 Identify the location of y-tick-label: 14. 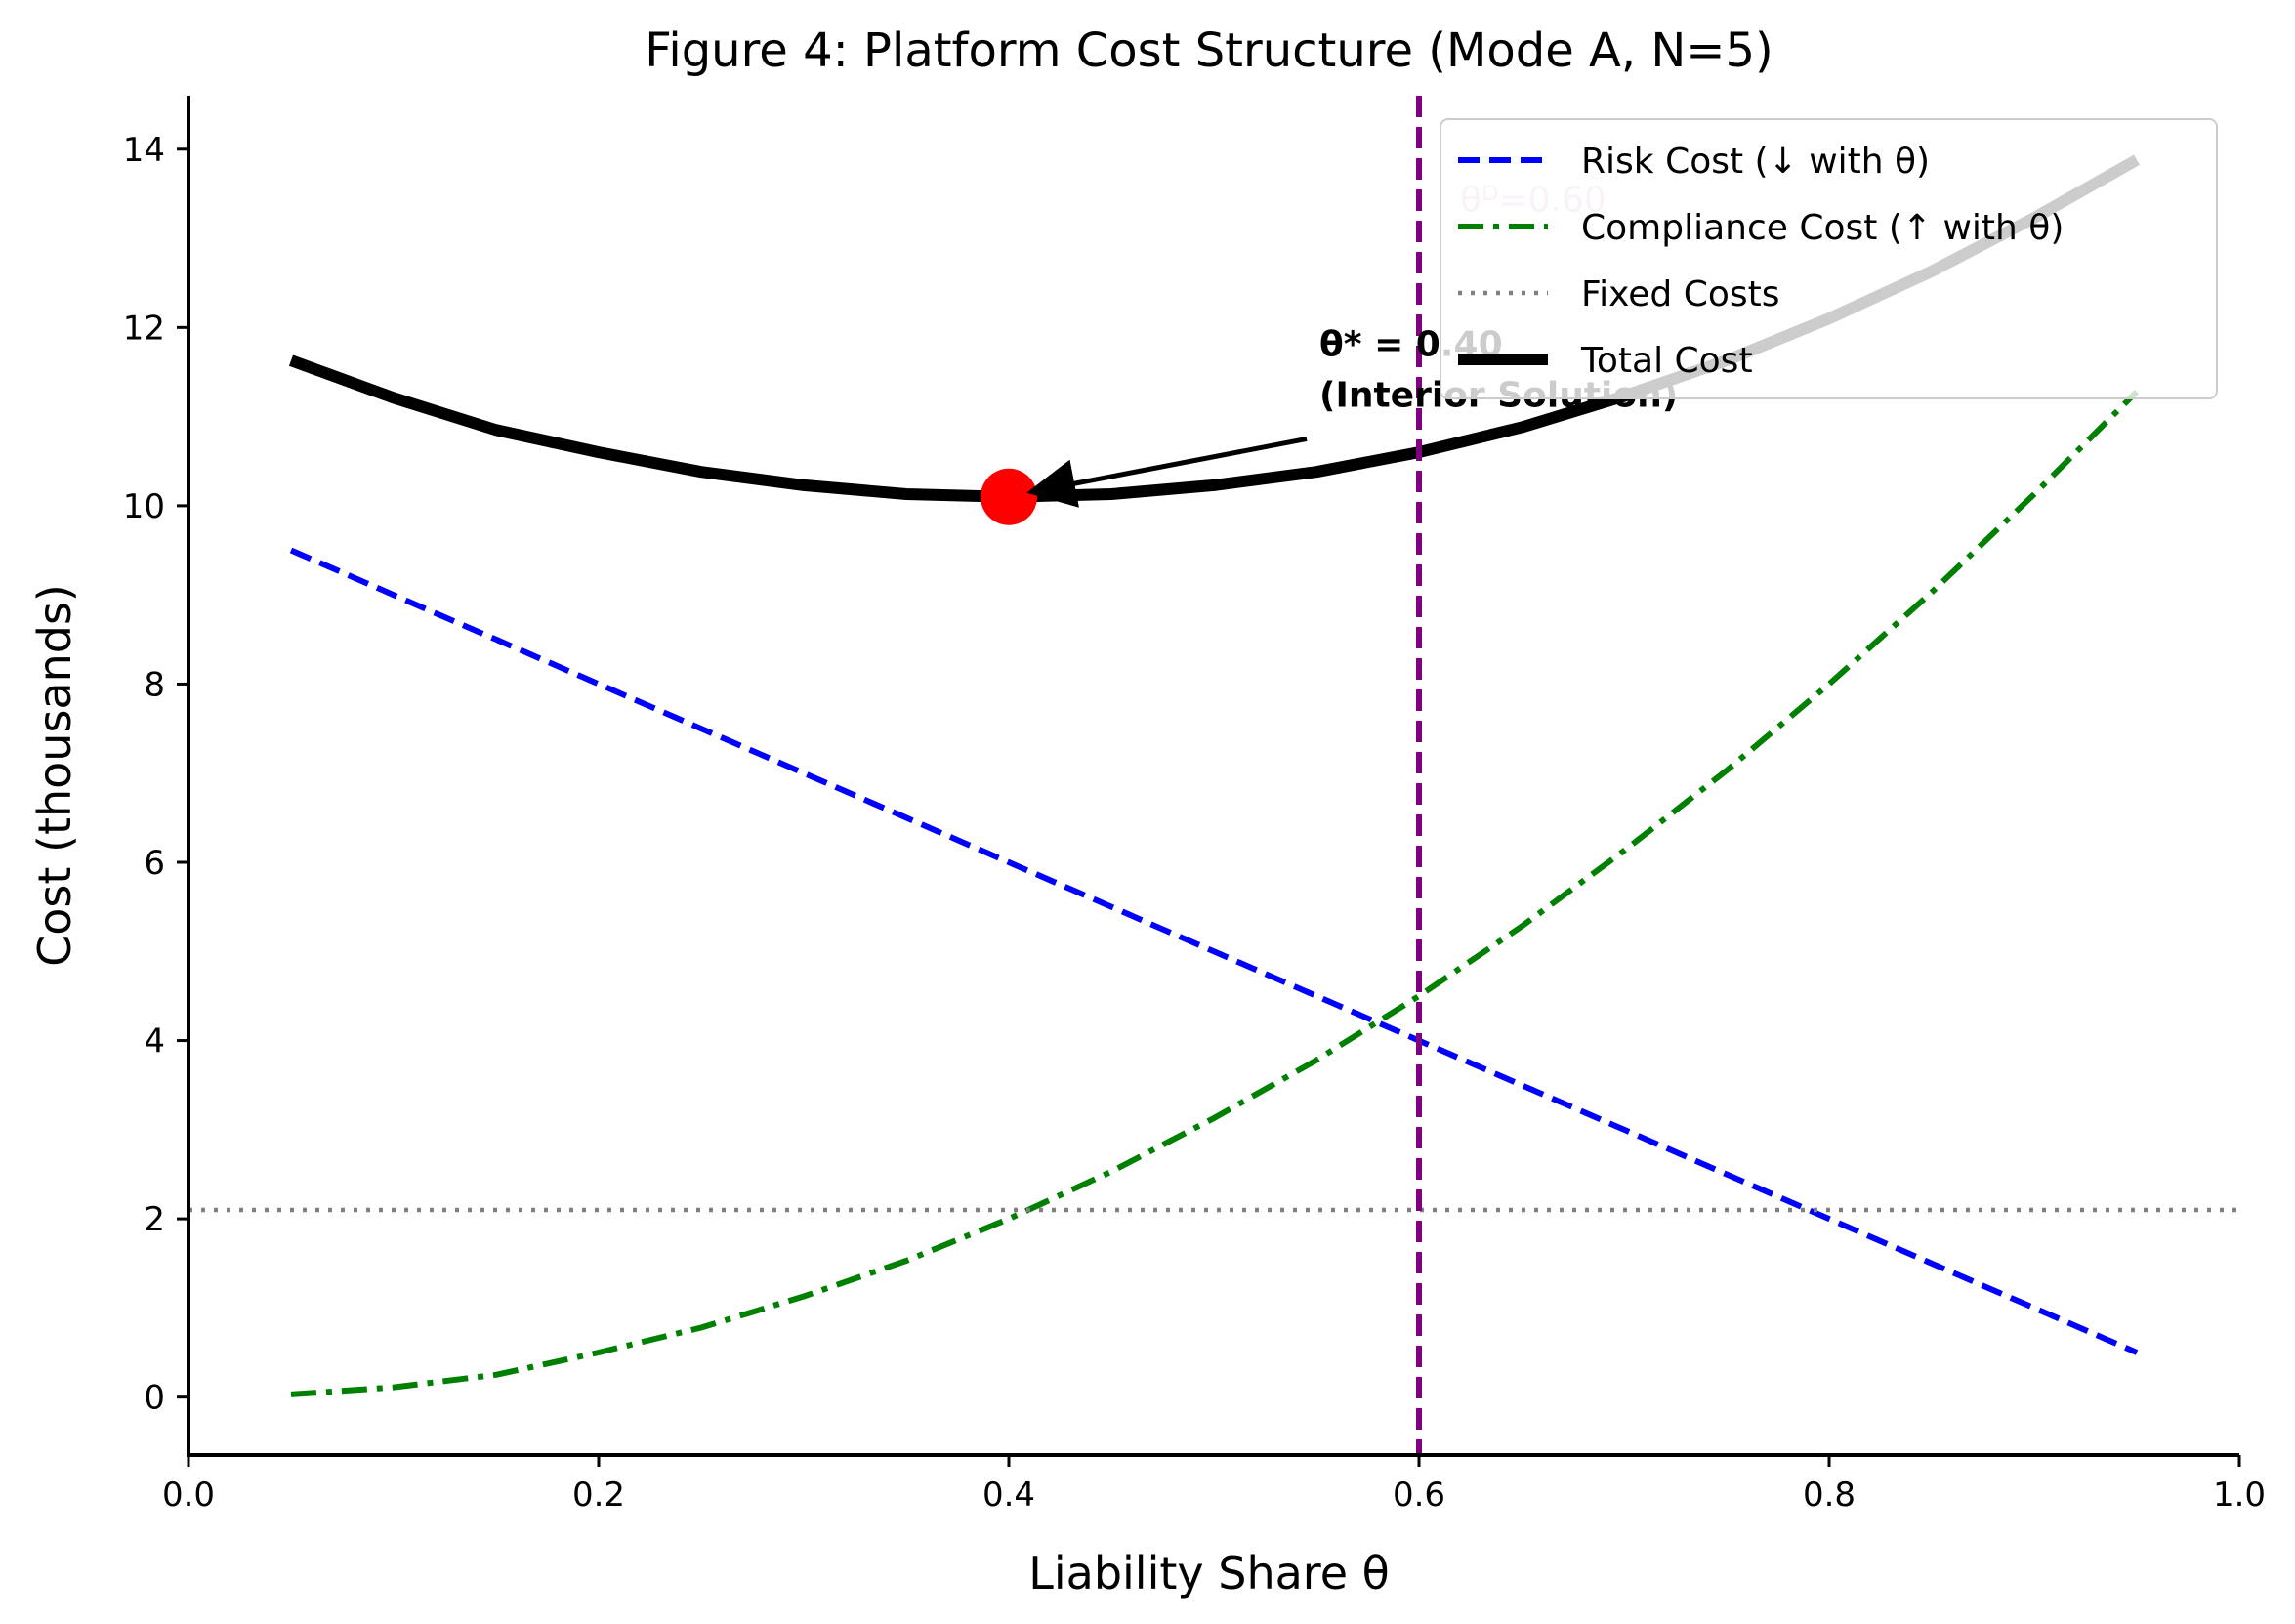
(144, 150).